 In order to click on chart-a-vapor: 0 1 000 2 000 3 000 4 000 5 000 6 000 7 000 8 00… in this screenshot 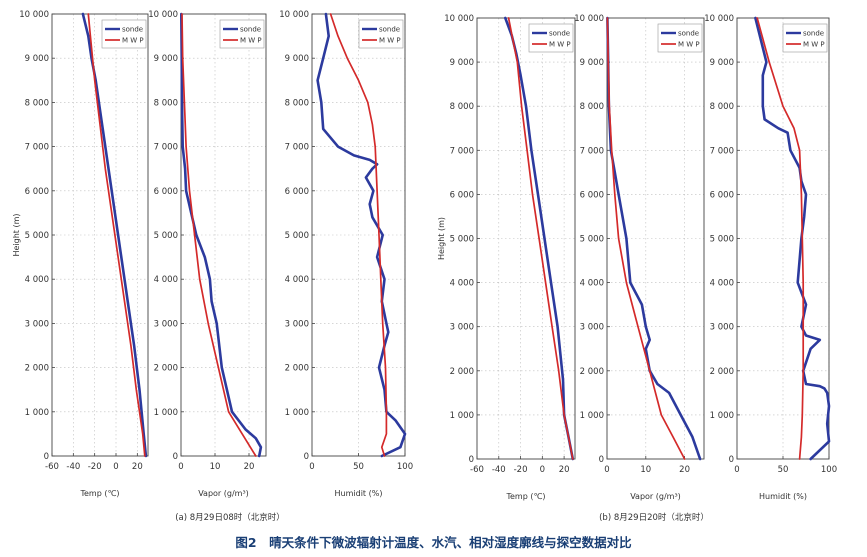, I will do `click(207, 254)`.